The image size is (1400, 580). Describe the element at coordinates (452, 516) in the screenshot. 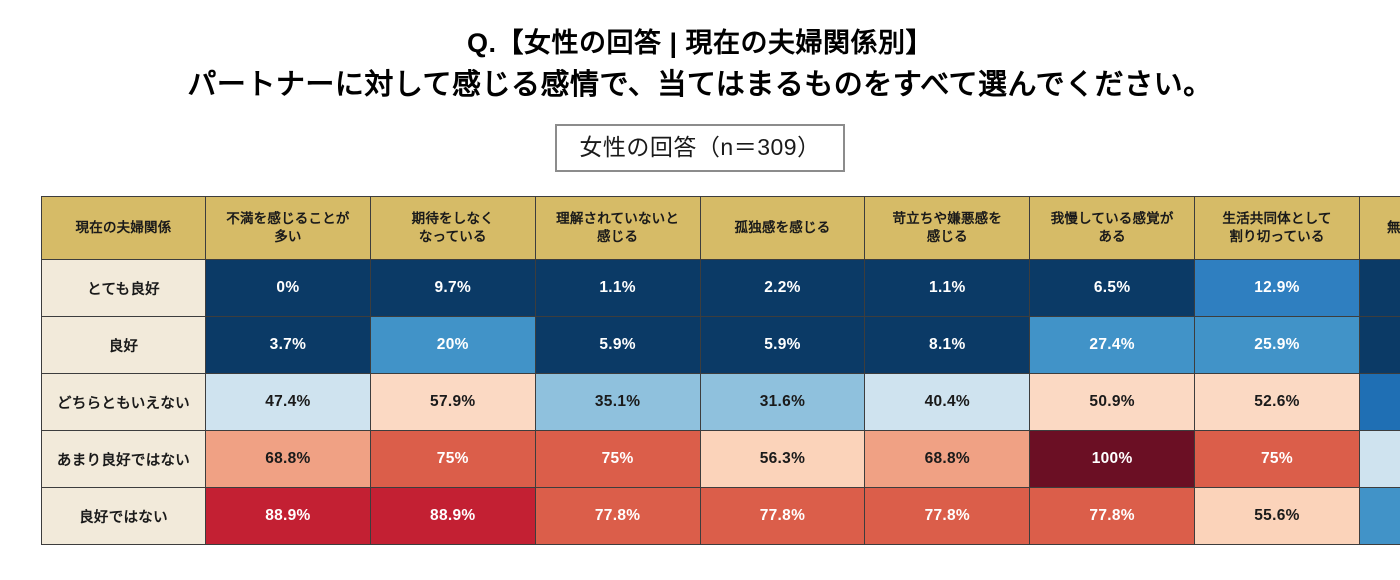

I see `heat-cell-r5-c2: 88.9%` at that location.